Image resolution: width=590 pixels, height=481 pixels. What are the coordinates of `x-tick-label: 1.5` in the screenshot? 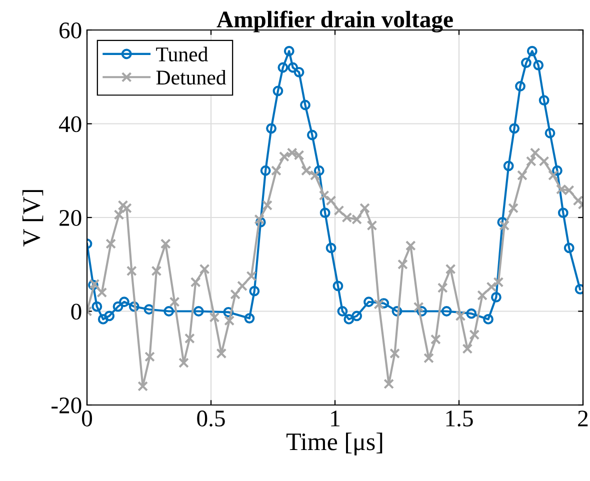 It's located at (459, 418).